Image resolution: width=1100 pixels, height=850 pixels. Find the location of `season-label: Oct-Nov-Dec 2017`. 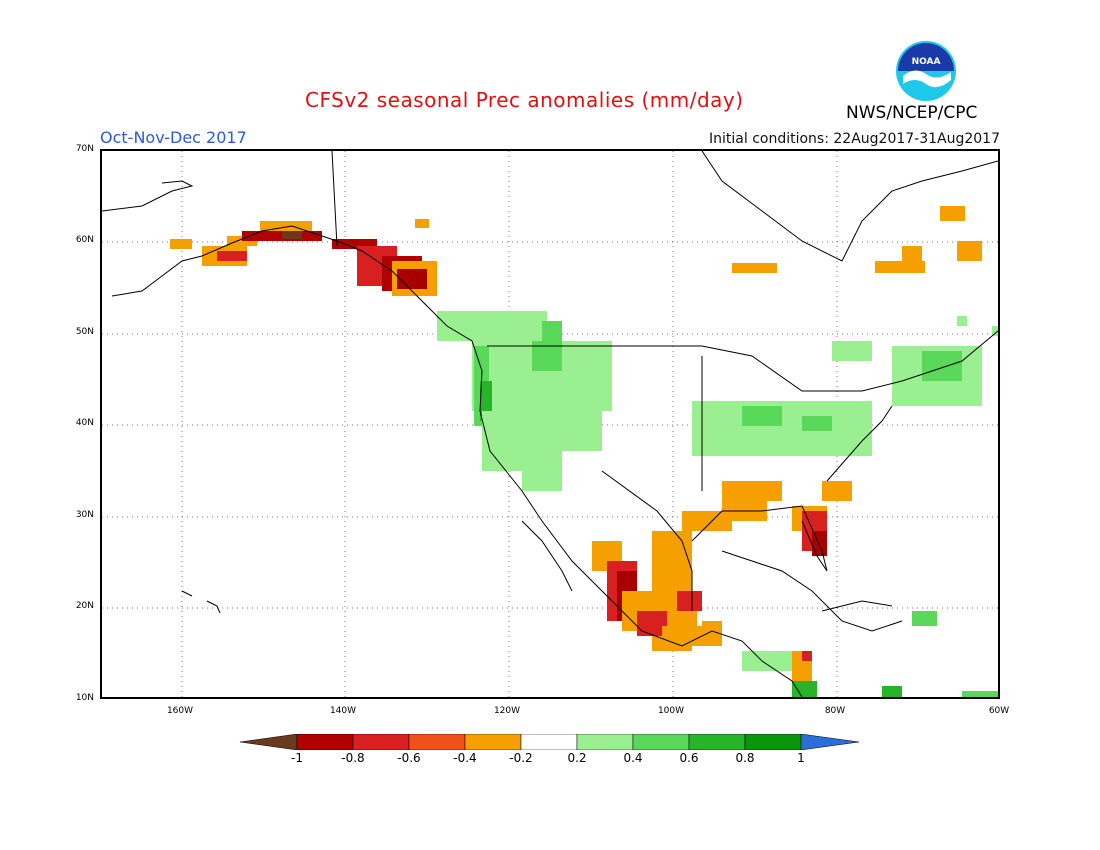

season-label: Oct-Nov-Dec 2017 is located at coordinates (173, 137).